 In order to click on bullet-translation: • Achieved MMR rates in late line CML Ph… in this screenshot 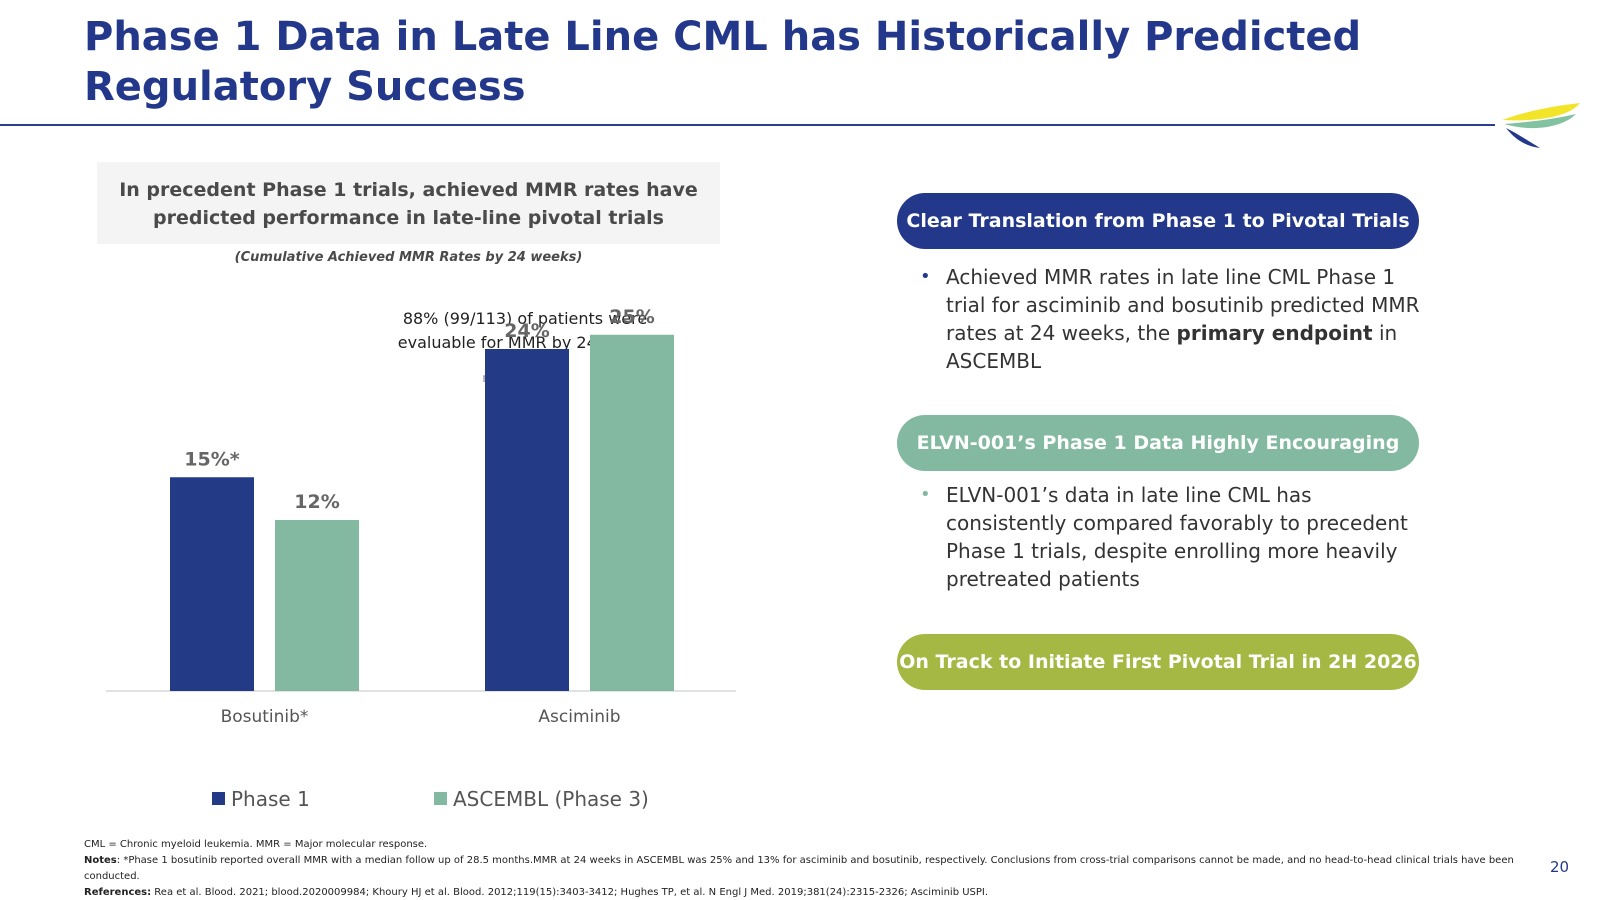, I will do `click(1170, 319)`.